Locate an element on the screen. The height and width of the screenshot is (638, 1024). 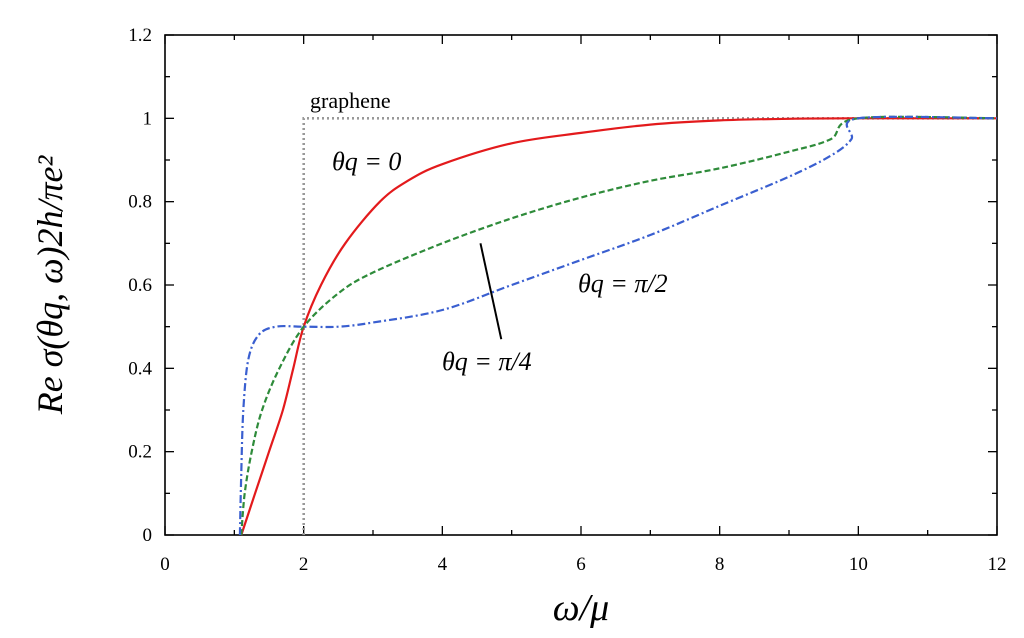
x-tick-label: 6 is located at coordinates (581, 564).